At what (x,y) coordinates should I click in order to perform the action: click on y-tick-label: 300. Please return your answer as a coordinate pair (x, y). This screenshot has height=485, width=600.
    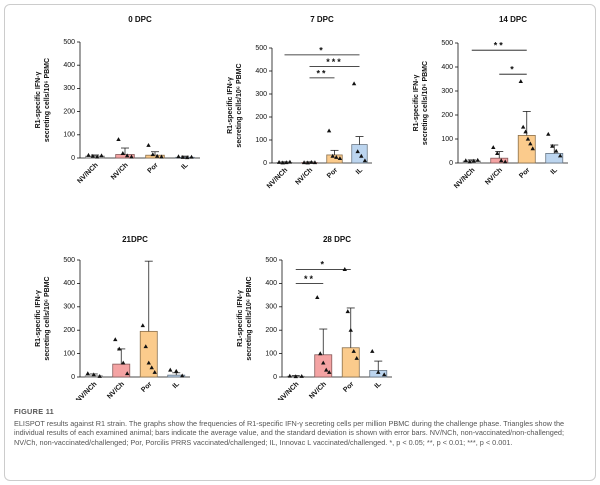
    Looking at the image, I should click on (69, 88).